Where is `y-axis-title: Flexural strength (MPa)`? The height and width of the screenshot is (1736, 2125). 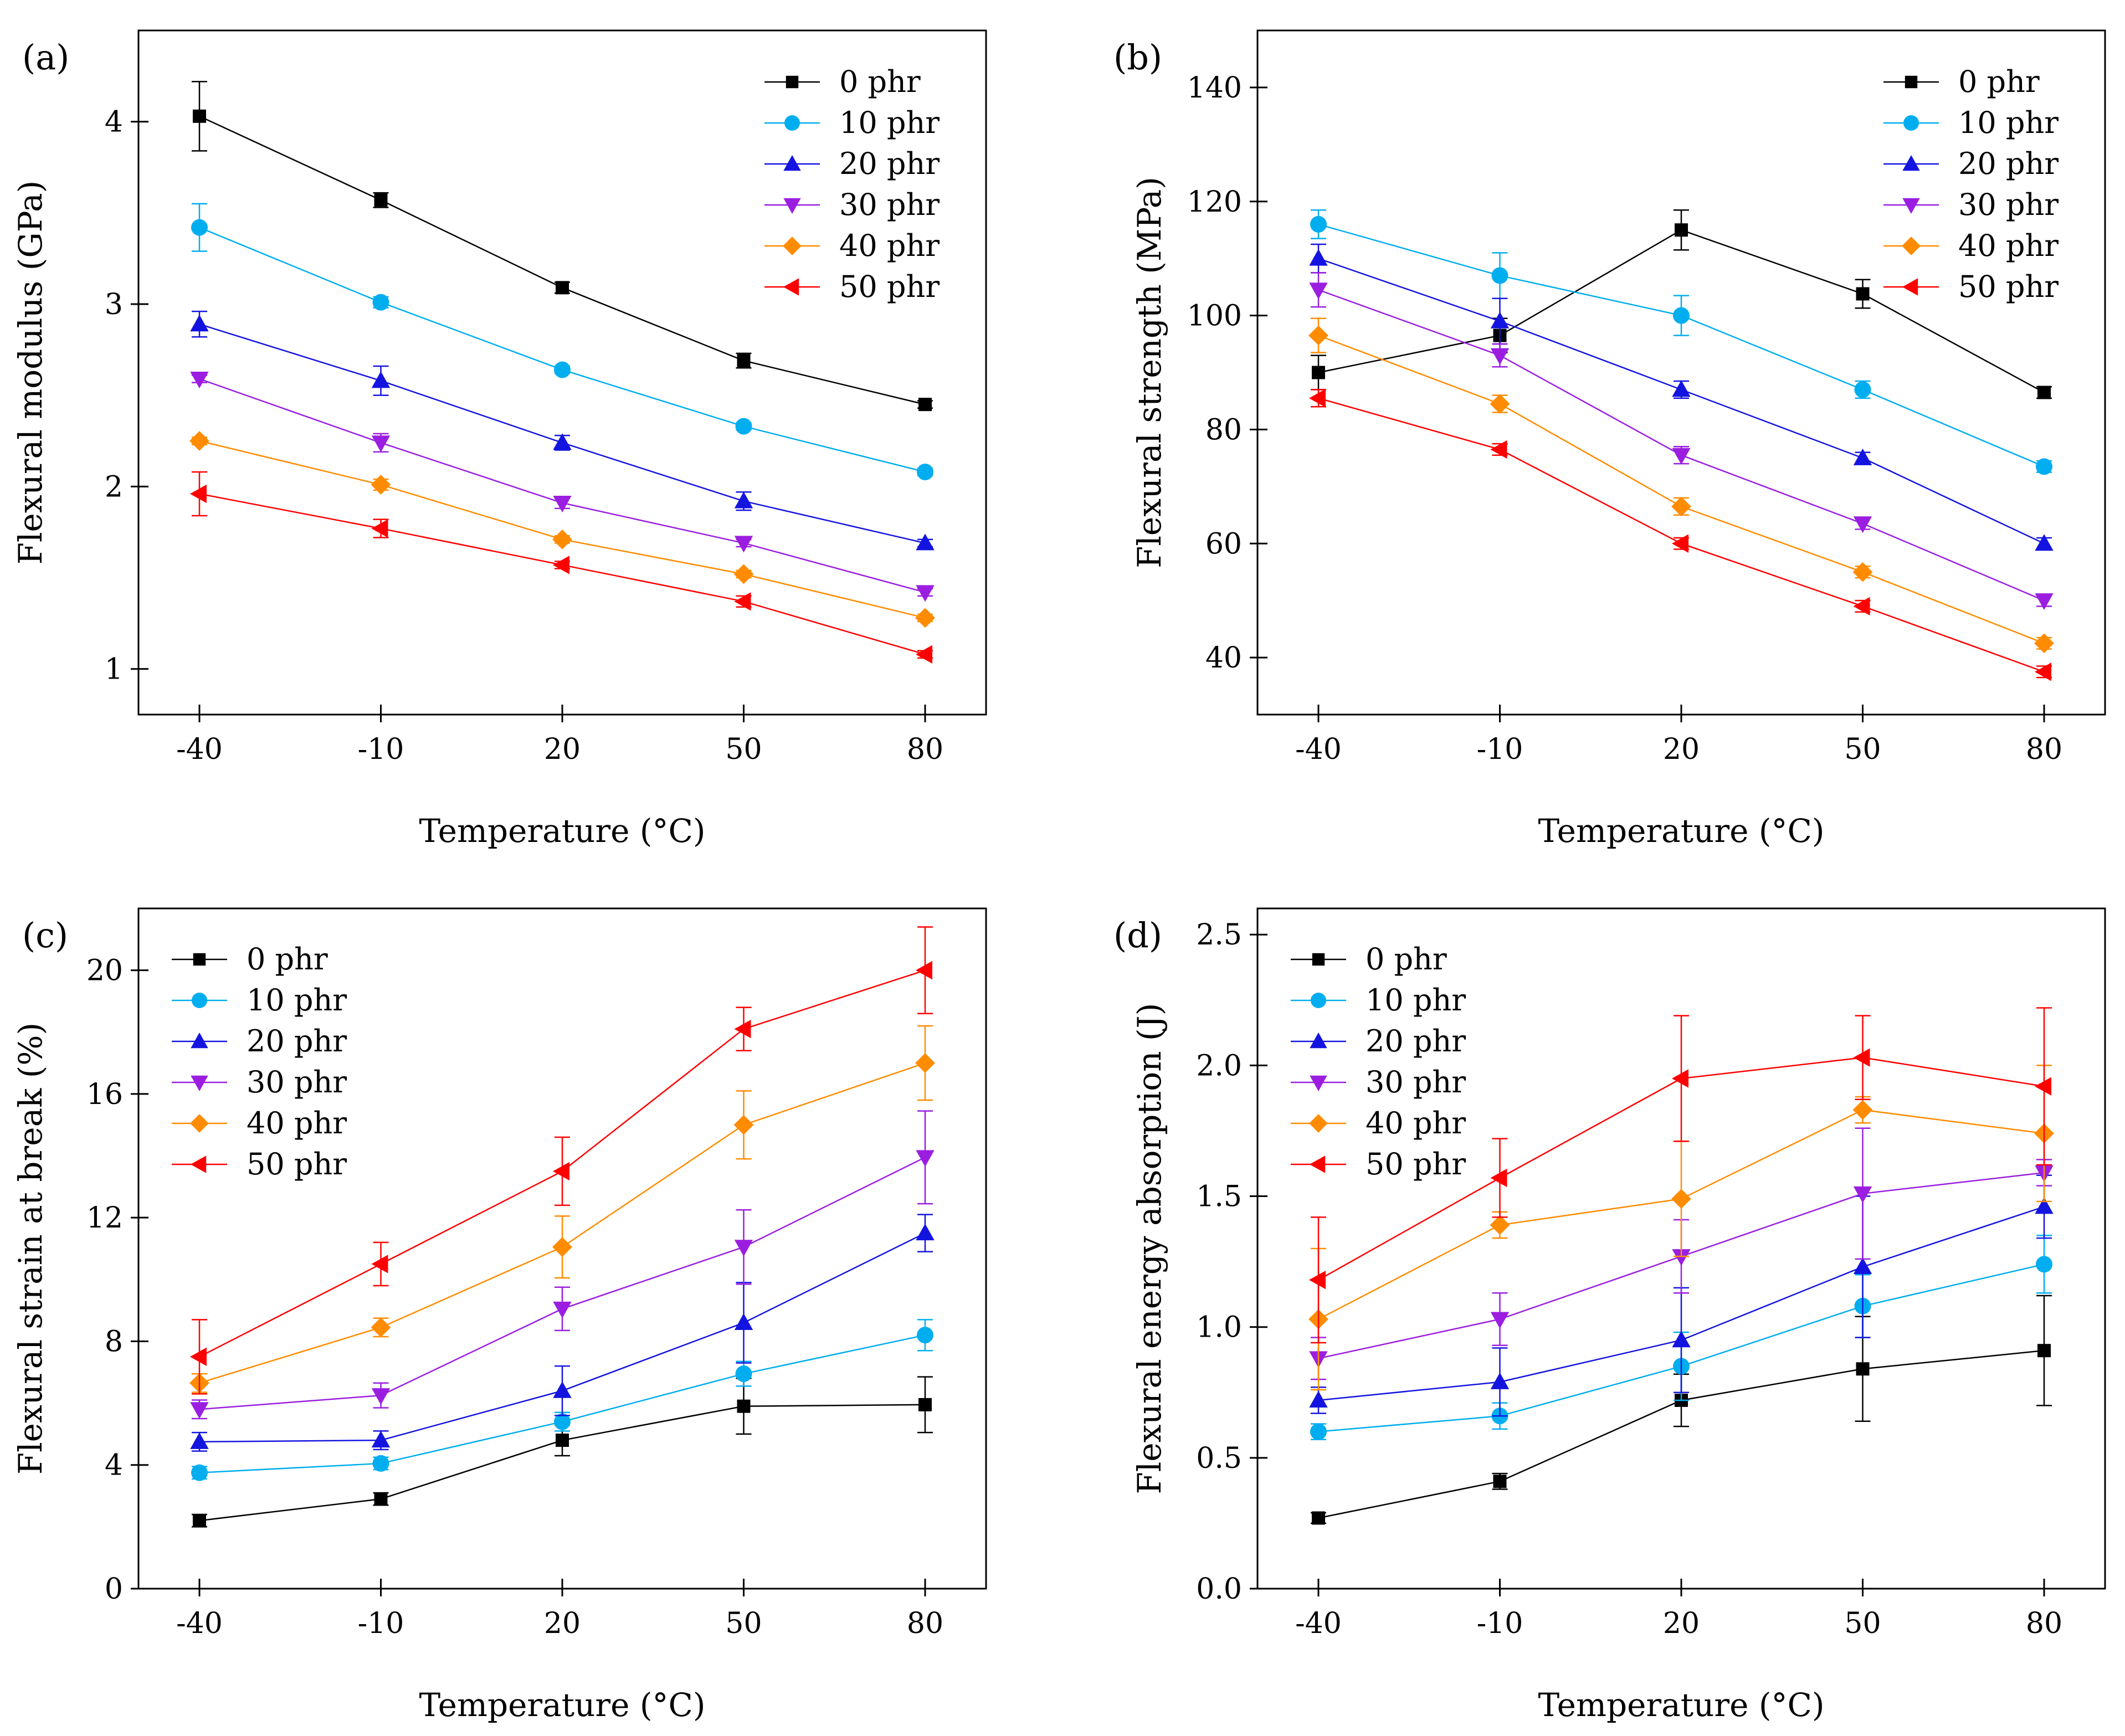
y-axis-title: Flexural strength (MPa) is located at coordinates (1150, 372).